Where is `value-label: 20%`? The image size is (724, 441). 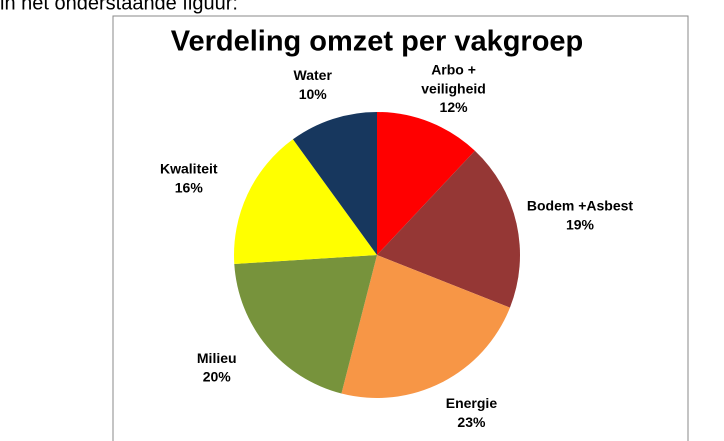
value-label: 20% is located at coordinates (217, 377).